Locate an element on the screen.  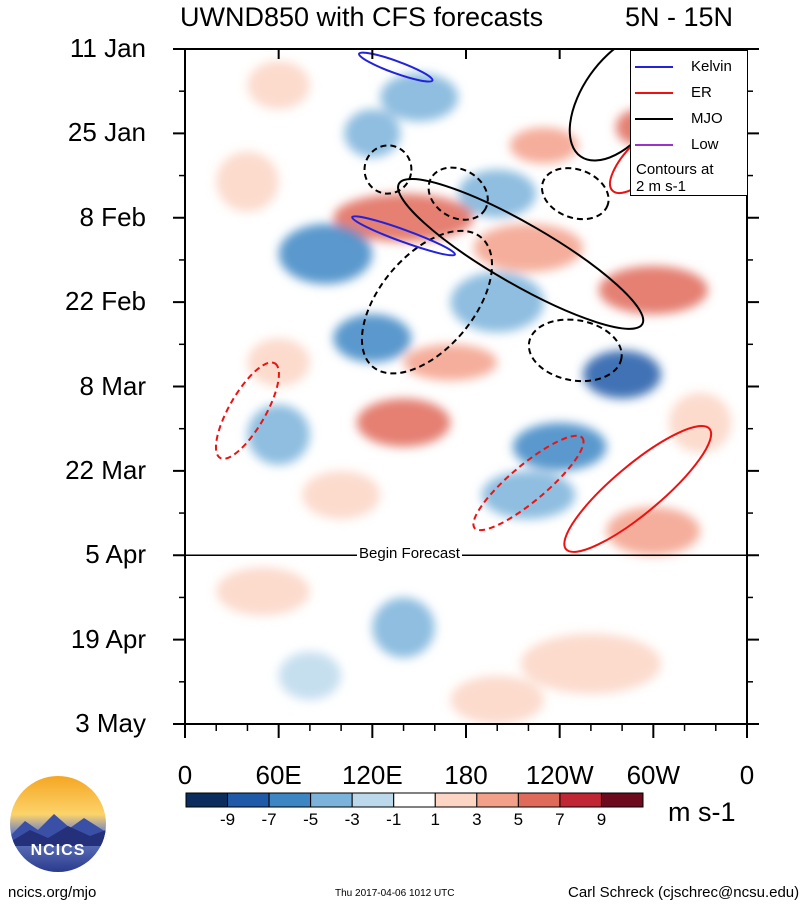
legend: Kelvin ER MJO Low Contours at 2 m s-1 is located at coordinates (689, 123).